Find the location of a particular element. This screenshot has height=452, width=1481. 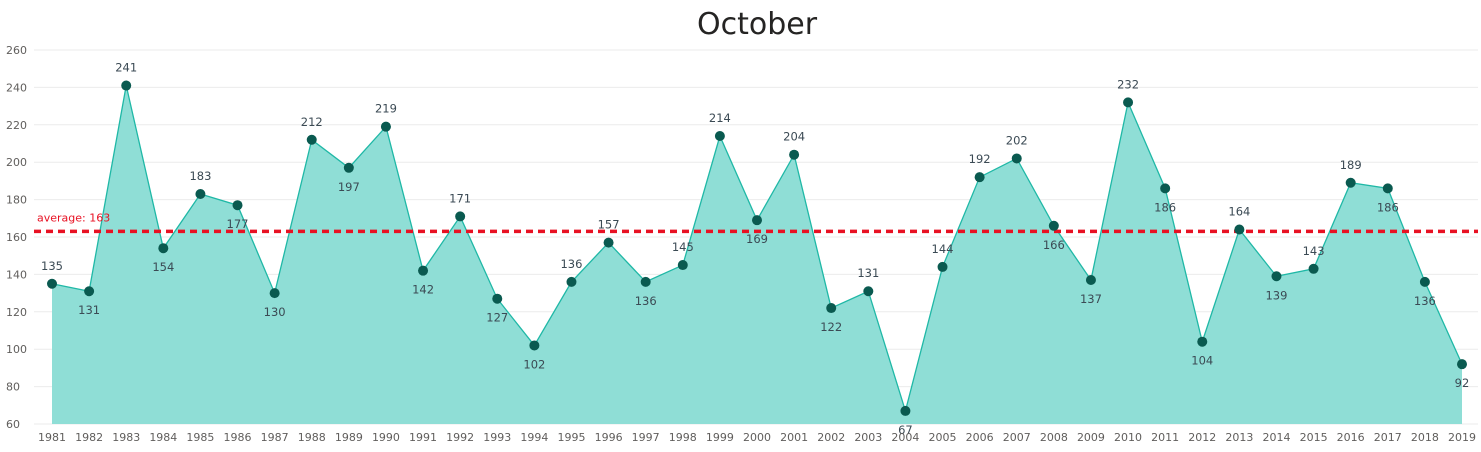

x-tick-label: 2017 is located at coordinates (1388, 437).